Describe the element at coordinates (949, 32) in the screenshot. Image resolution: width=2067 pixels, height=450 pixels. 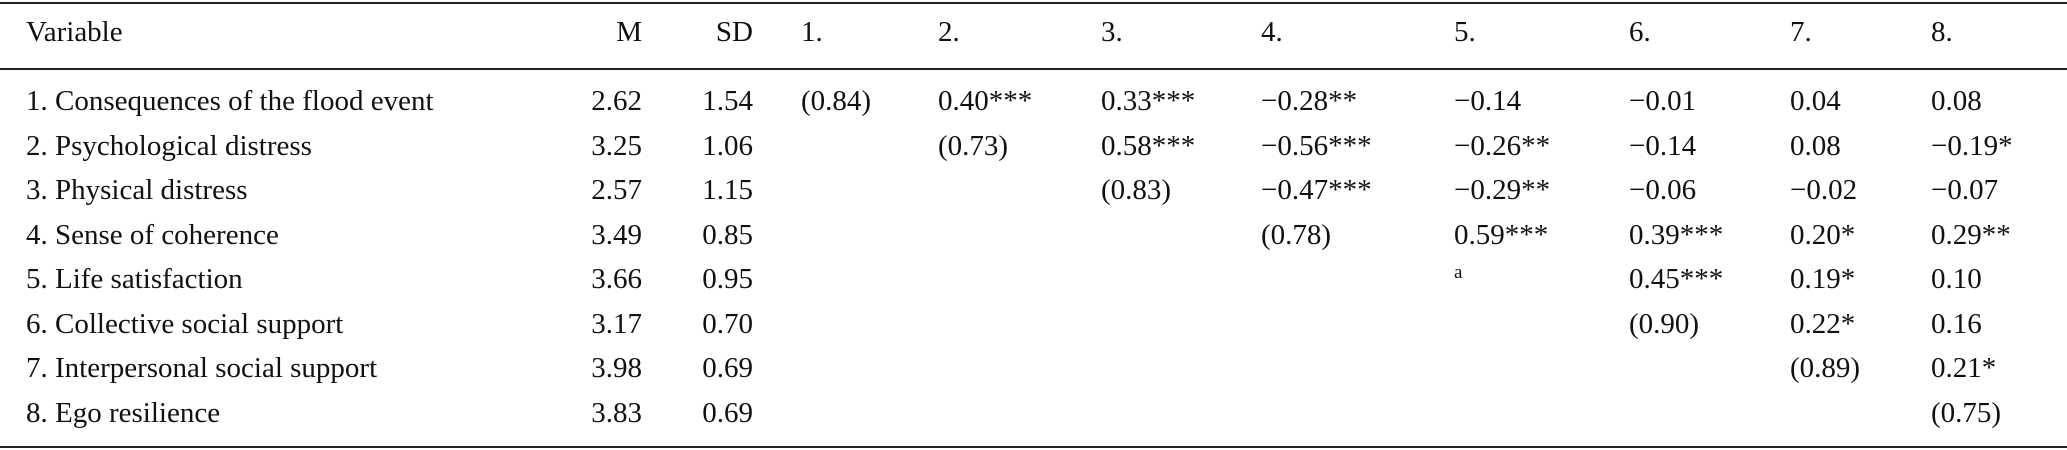
I see `header-cell: 2.` at that location.